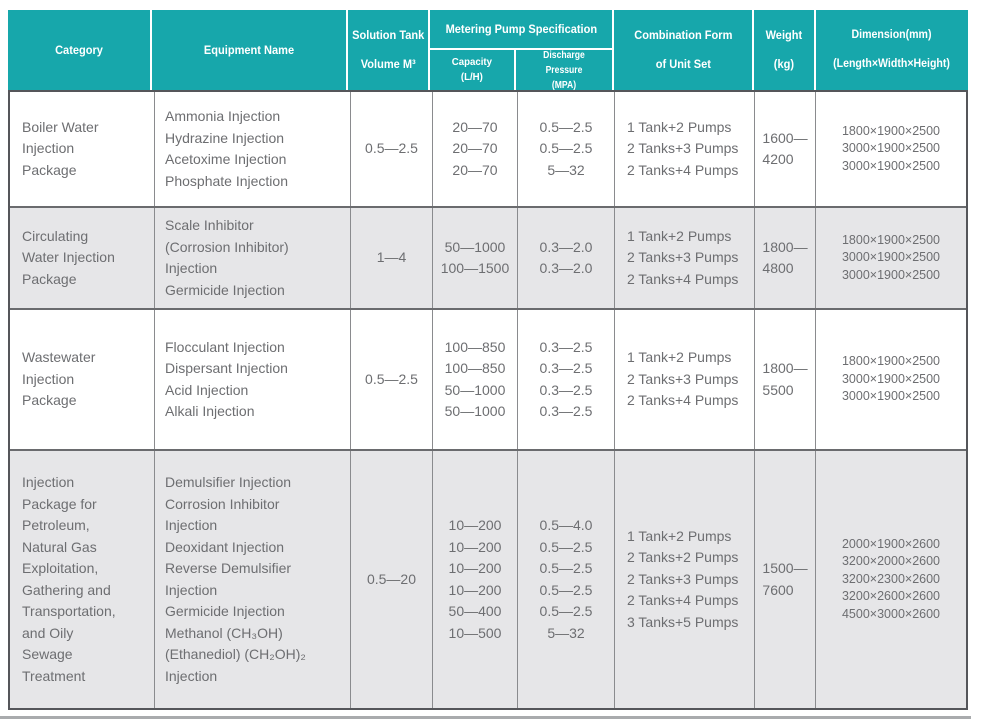 This screenshot has width=982, height=721. I want to click on capacity-cell: 100—850 100—850 50—1000 50—1000, so click(474, 379).